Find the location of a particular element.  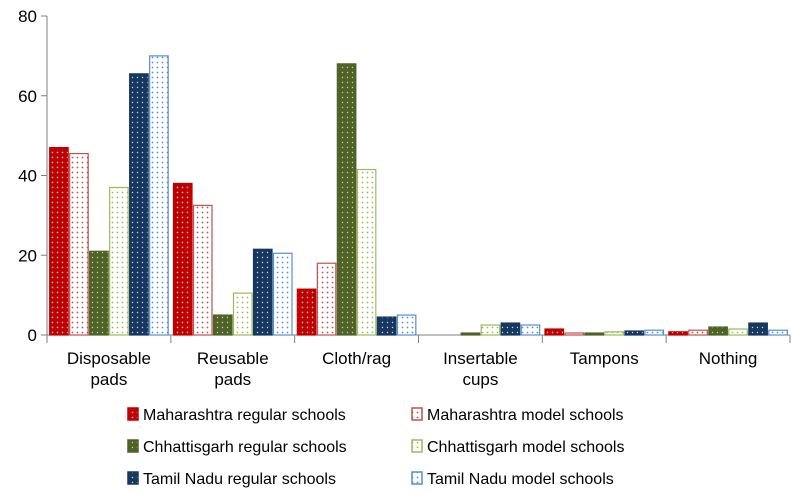

x-tick-label: Cloth/rag is located at coordinates (356, 358).